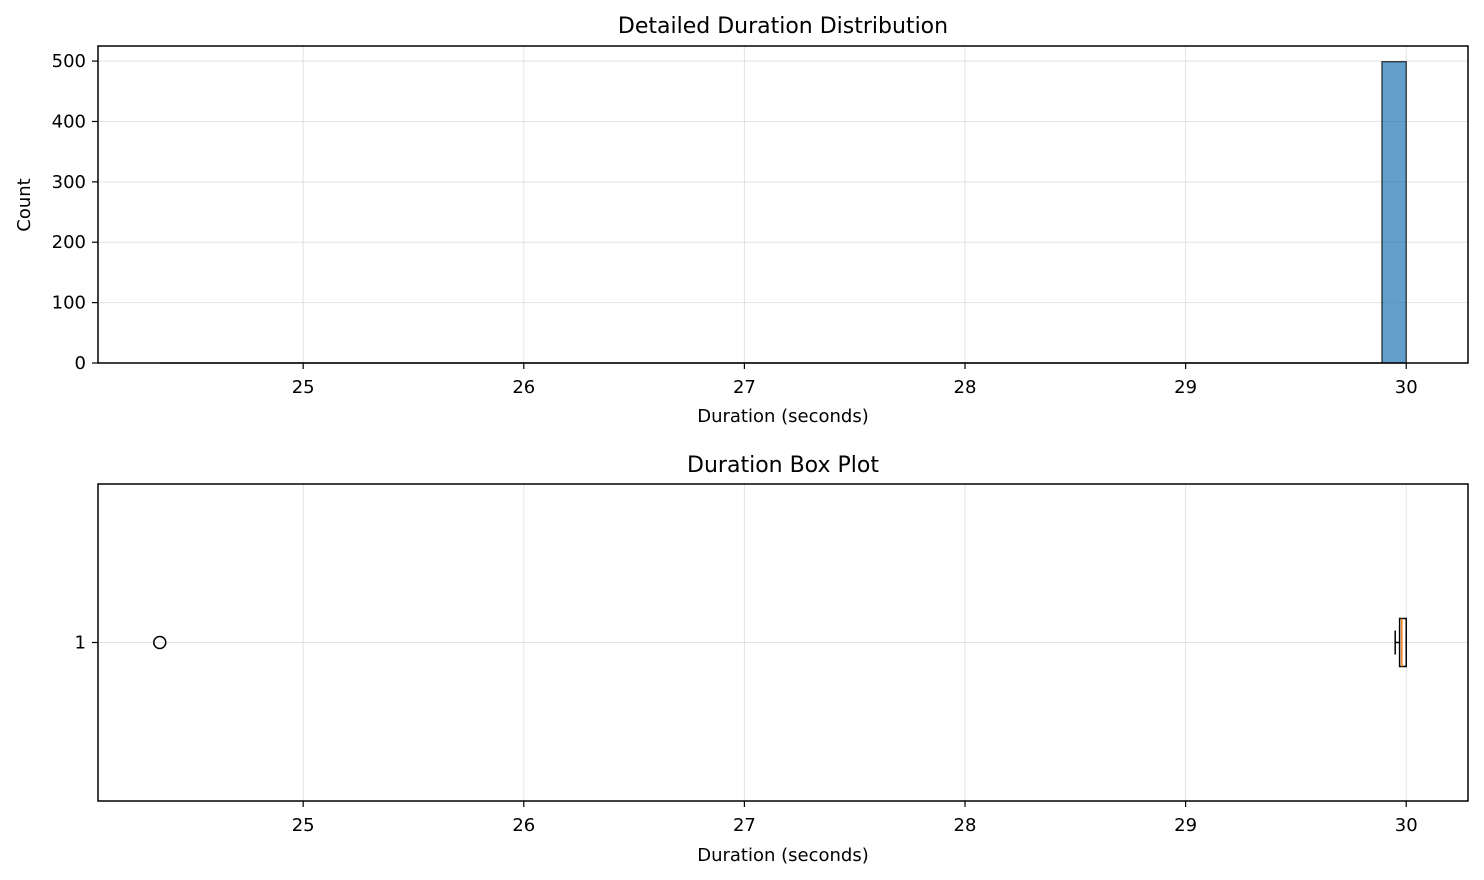 This screenshot has width=1484, height=880. I want to click on boxplot-outlier, so click(160, 642).